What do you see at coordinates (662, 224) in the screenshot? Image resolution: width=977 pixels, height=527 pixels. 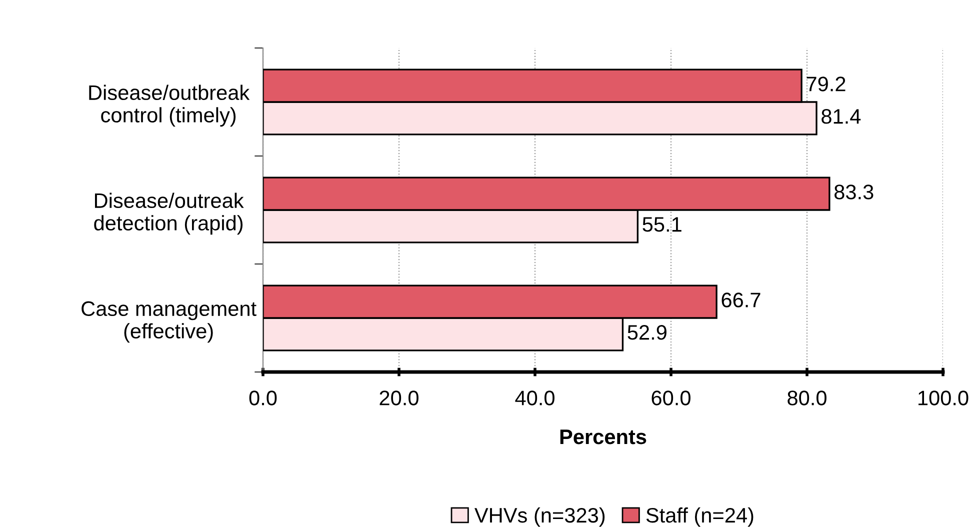 I see `data-label: 55.1` at bounding box center [662, 224].